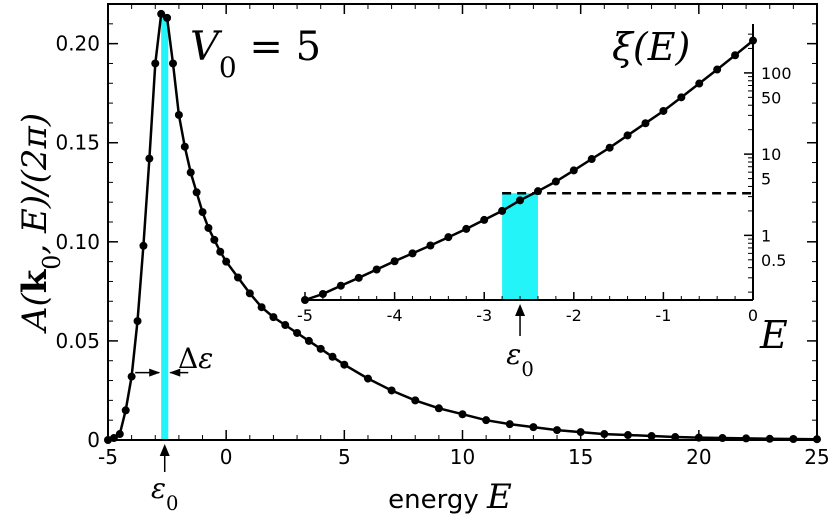 The width and height of the screenshot is (829, 520). Describe the element at coordinates (77, 341) in the screenshot. I see `y-tick-label: 0.05` at that location.